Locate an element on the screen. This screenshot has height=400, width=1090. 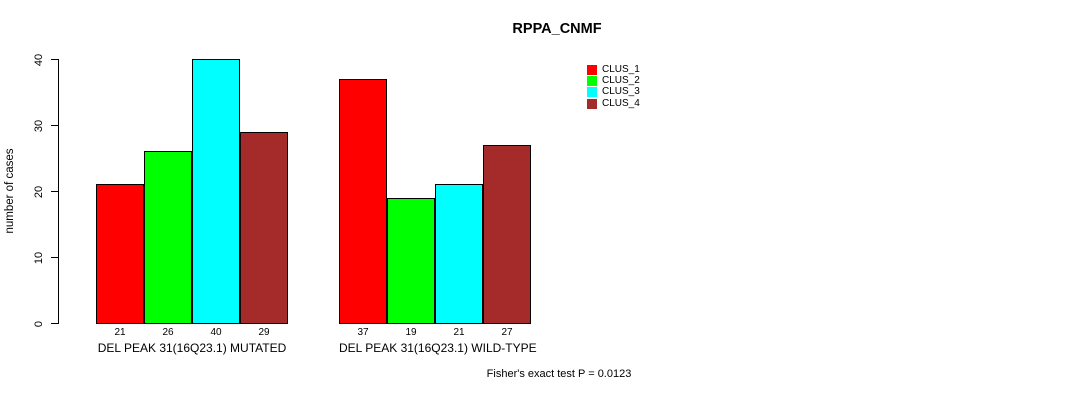
legend: CLUS_1 CLUS_2 CLUS_3 CLUS_4 is located at coordinates (613, 86).